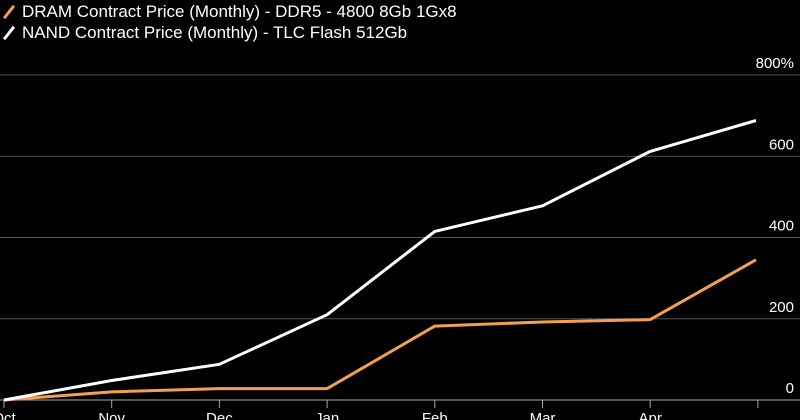 This screenshot has width=800, height=420. Describe the element at coordinates (435, 415) in the screenshot. I see `x-tick-label: Feb` at that location.